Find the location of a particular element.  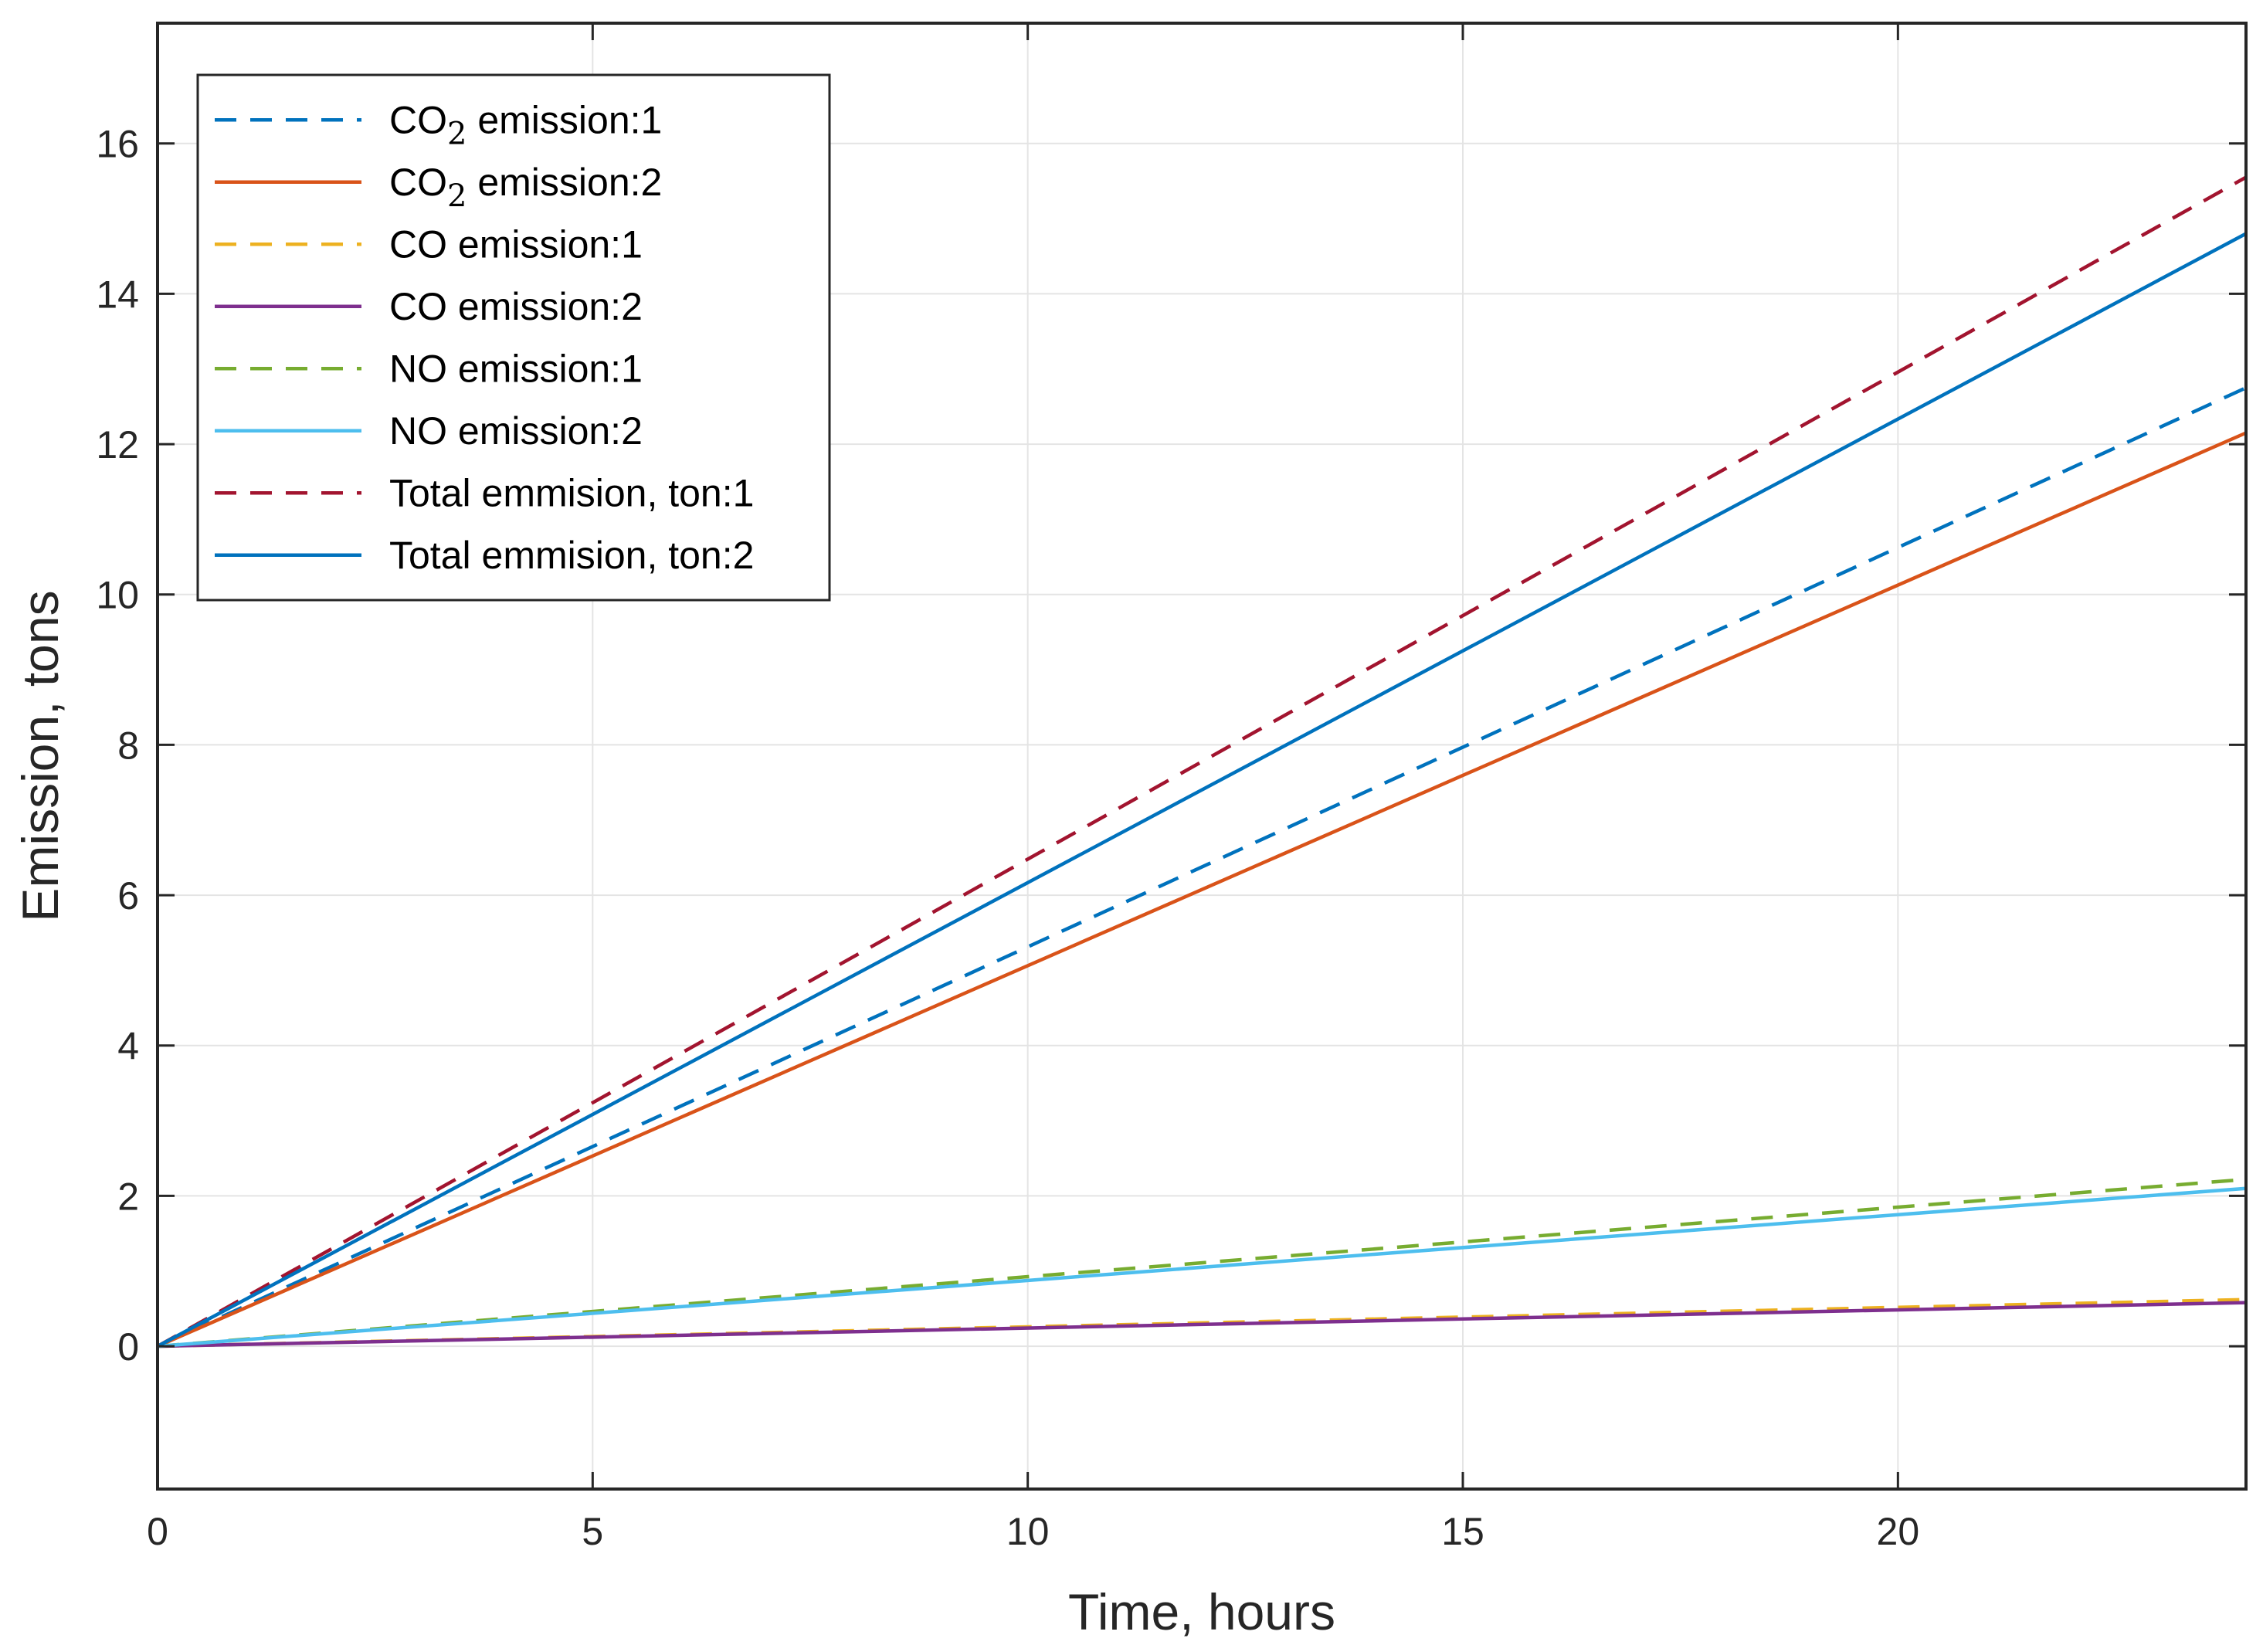

legend-label-3: CO emission:1 is located at coordinates (516, 244).